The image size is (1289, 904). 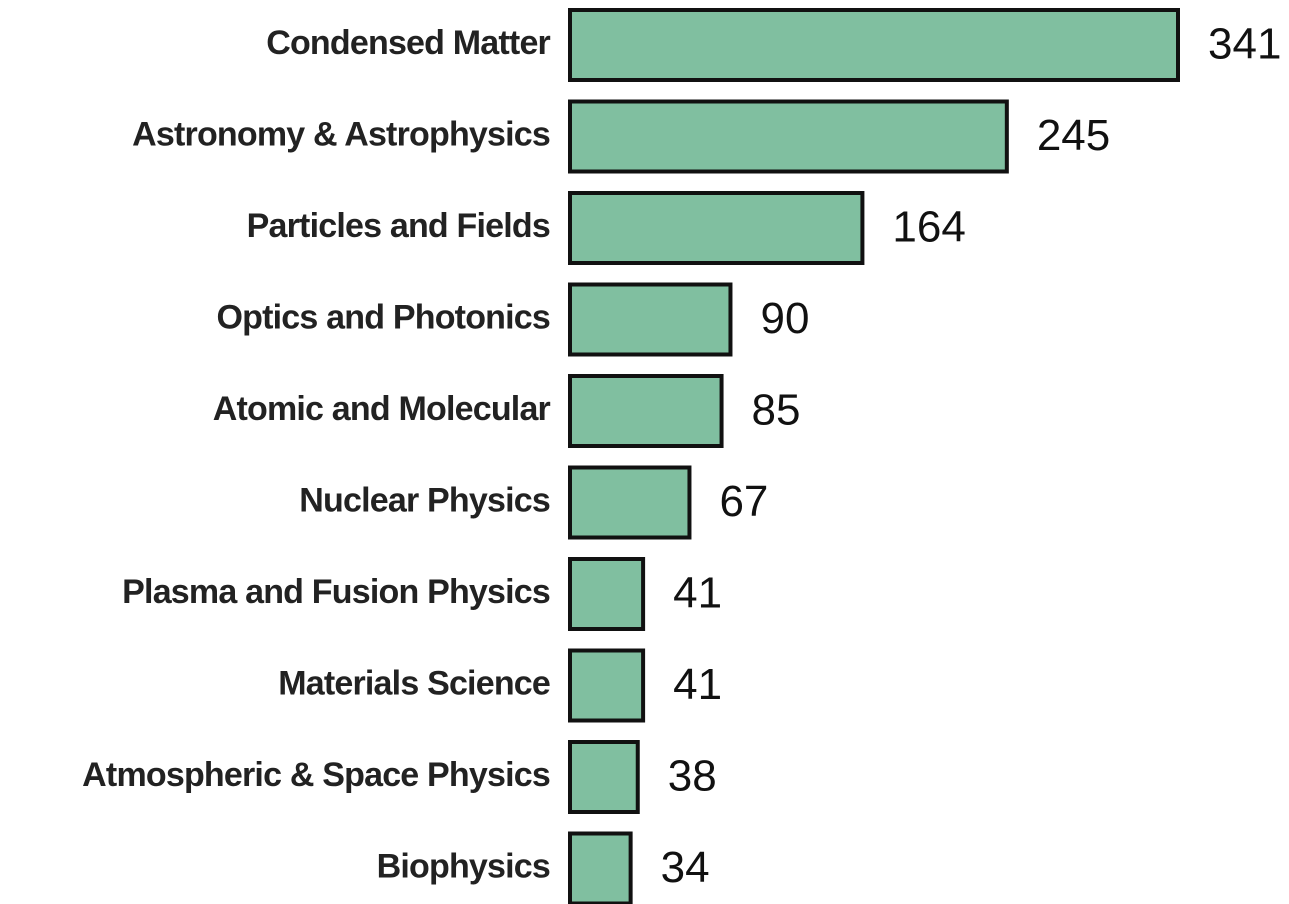 I want to click on value-label: 85, so click(x=776, y=410).